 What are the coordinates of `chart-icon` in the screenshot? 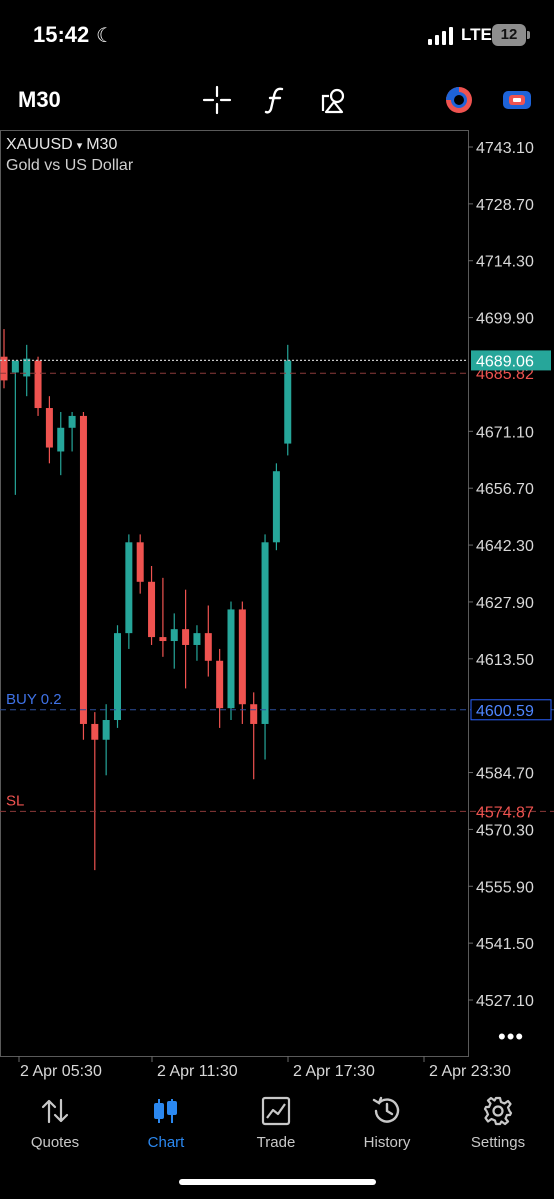 It's located at (166, 1111).